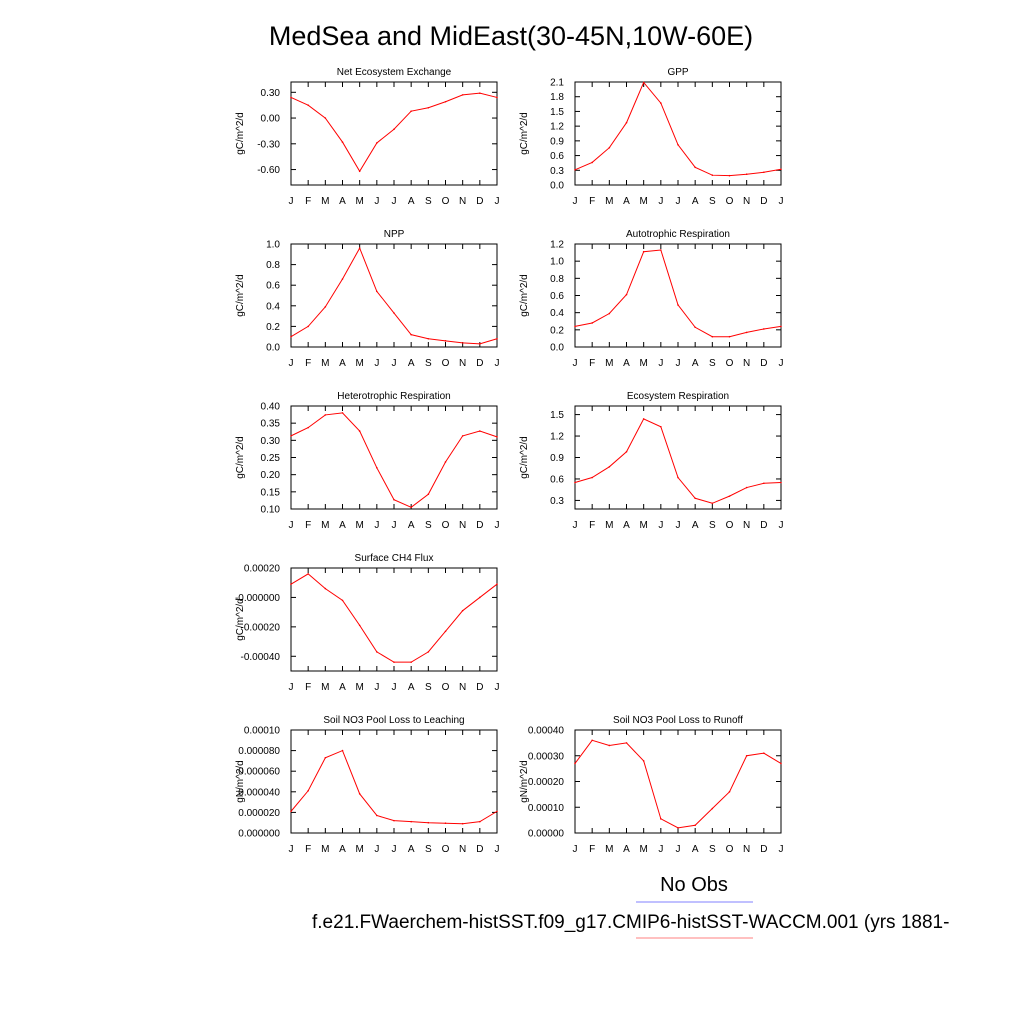 The width and height of the screenshot is (1024, 1024). I want to click on y-tick-label: 0.25, so click(271, 458).